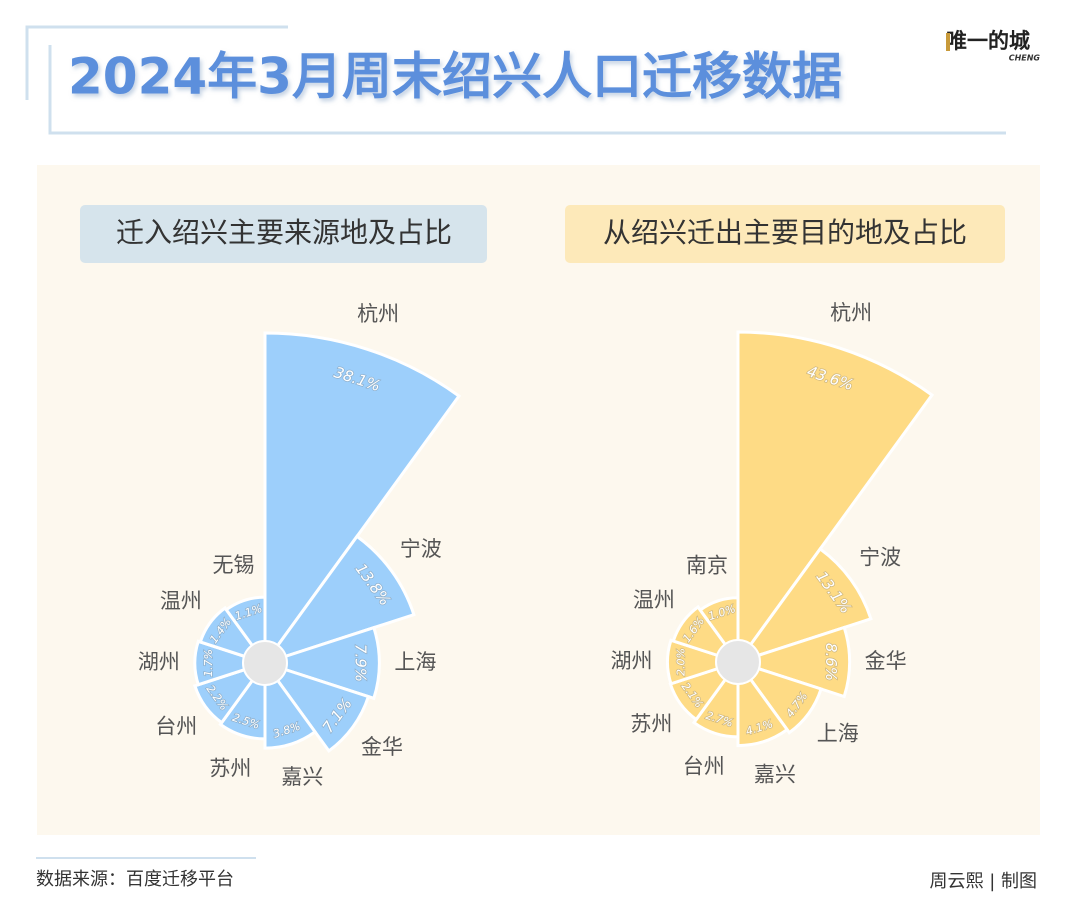 This screenshot has height=914, width=1080. Describe the element at coordinates (234, 565) in the screenshot. I see `category-label: 无锡` at that location.